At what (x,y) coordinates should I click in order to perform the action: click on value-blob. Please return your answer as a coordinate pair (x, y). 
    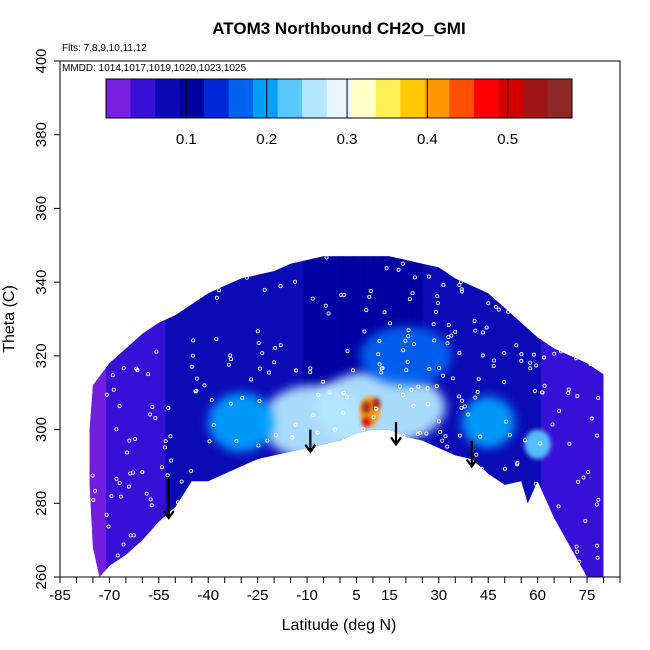
    Looking at the image, I should click on (376, 403).